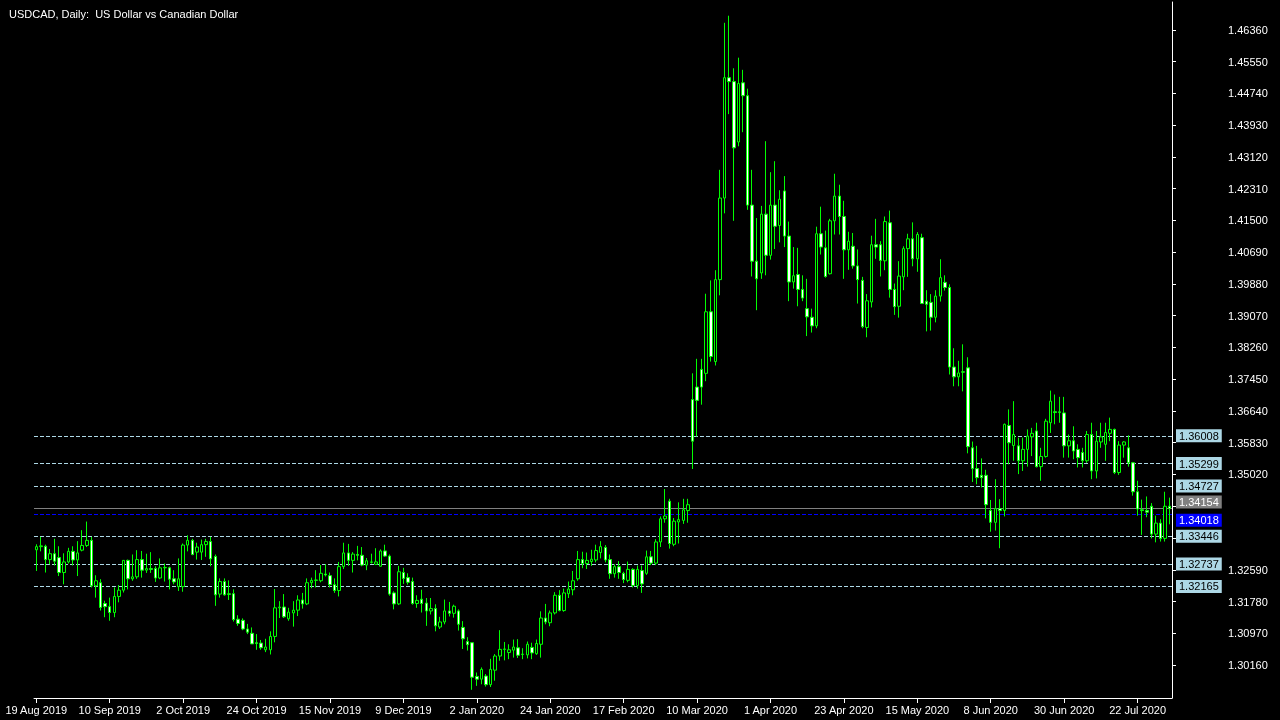 Image resolution: width=1280 pixels, height=720 pixels. I want to click on x-tick-label: 15 May 2020, so click(917, 709).